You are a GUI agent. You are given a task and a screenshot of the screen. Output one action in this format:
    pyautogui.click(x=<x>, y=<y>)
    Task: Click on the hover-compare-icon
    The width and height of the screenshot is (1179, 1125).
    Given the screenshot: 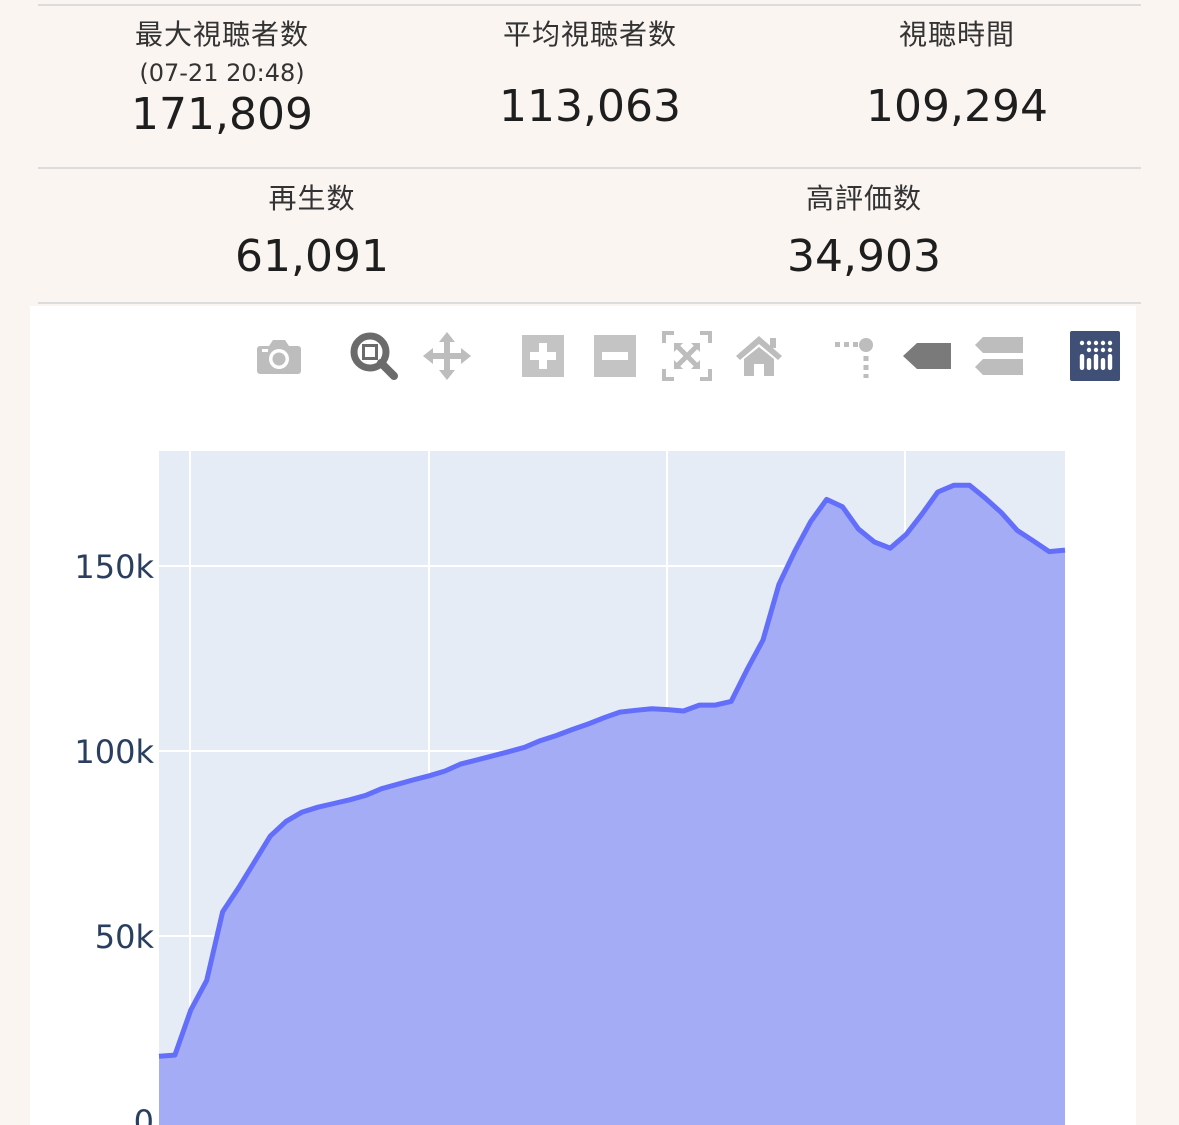 What is the action you would take?
    pyautogui.click(x=999, y=356)
    